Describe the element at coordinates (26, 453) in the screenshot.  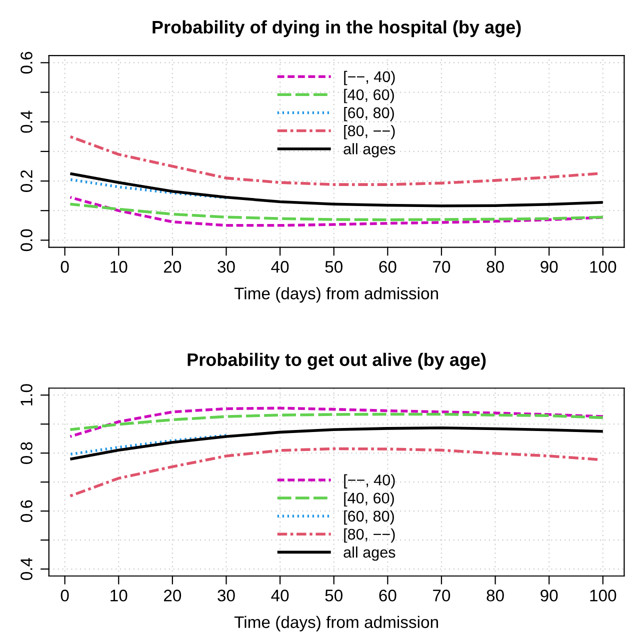
I see `y-tick-label: 0.8` at that location.